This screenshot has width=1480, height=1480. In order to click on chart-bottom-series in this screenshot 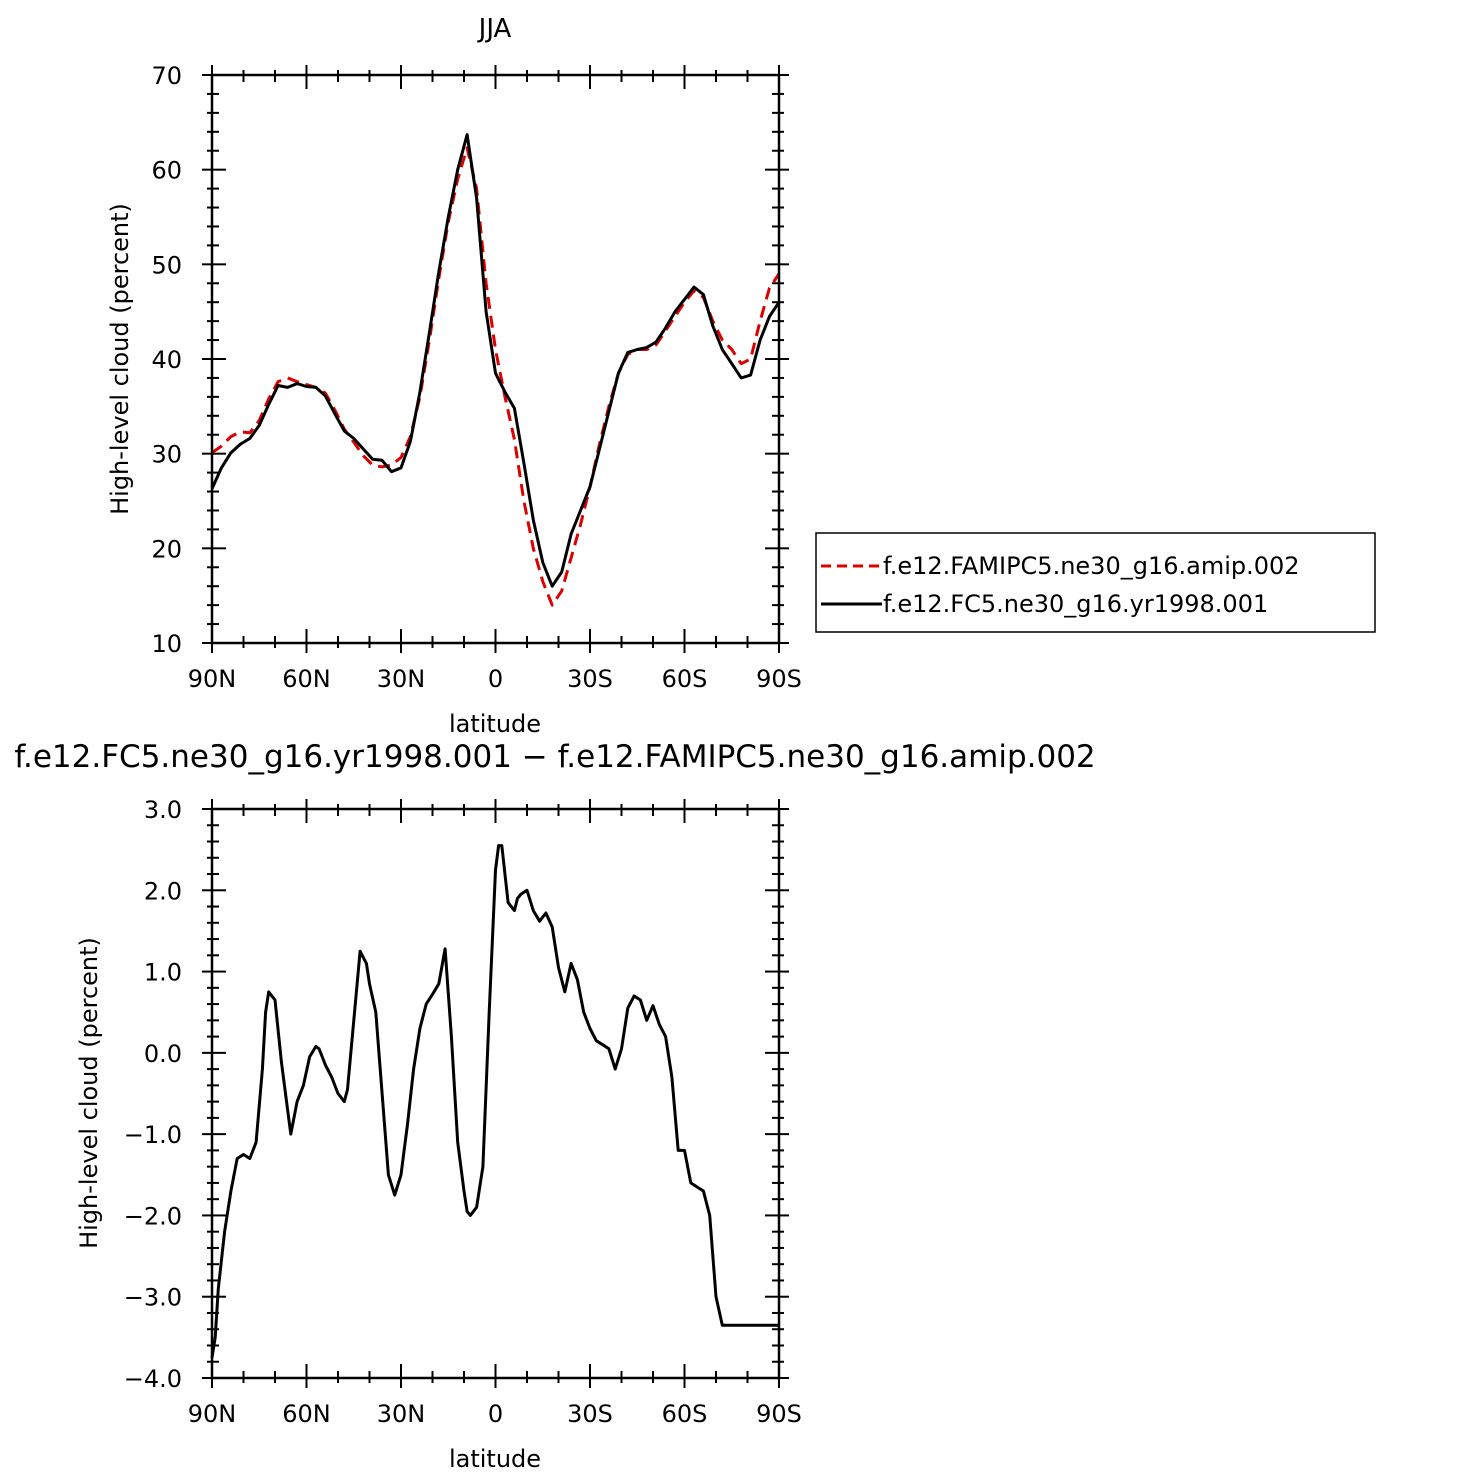, I will do `click(494, 1101)`.